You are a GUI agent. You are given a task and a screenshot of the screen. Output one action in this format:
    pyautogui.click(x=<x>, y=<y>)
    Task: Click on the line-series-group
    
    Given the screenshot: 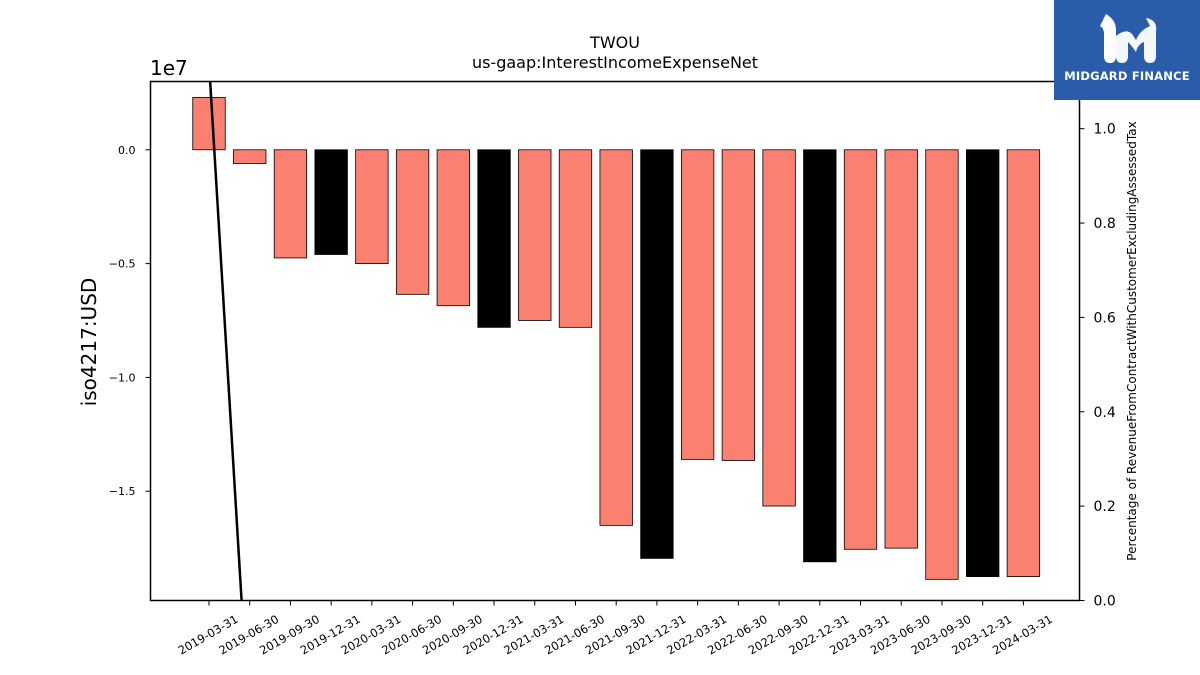 What is the action you would take?
    pyautogui.click(x=225, y=341)
    